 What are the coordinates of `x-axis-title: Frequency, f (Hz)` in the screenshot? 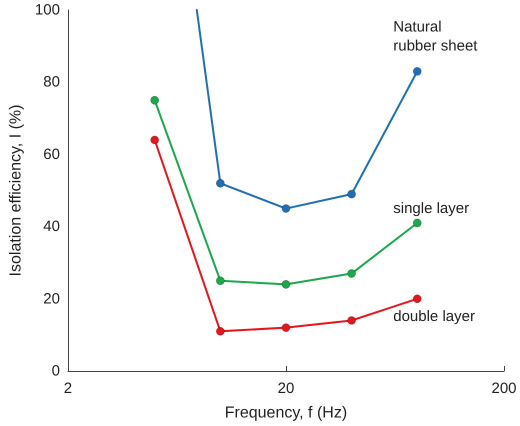 It's located at (286, 413).